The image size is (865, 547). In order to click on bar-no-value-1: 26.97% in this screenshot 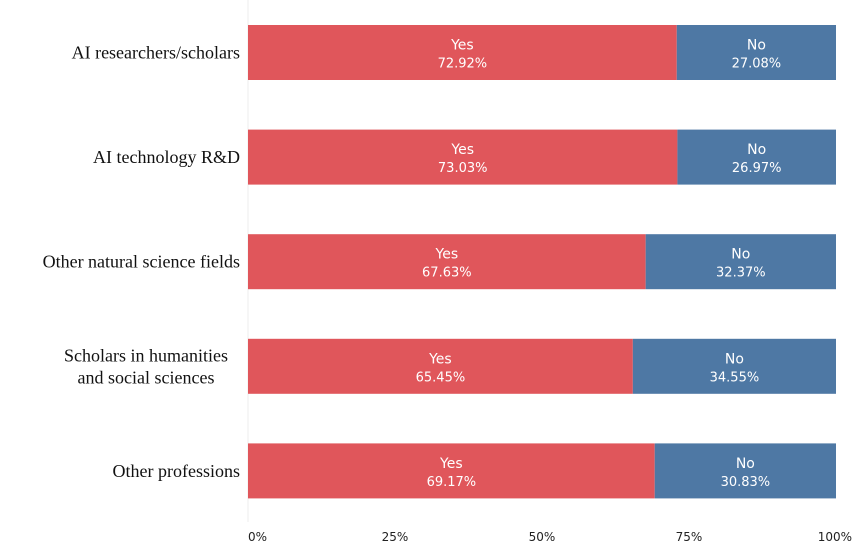, I will do `click(757, 168)`.